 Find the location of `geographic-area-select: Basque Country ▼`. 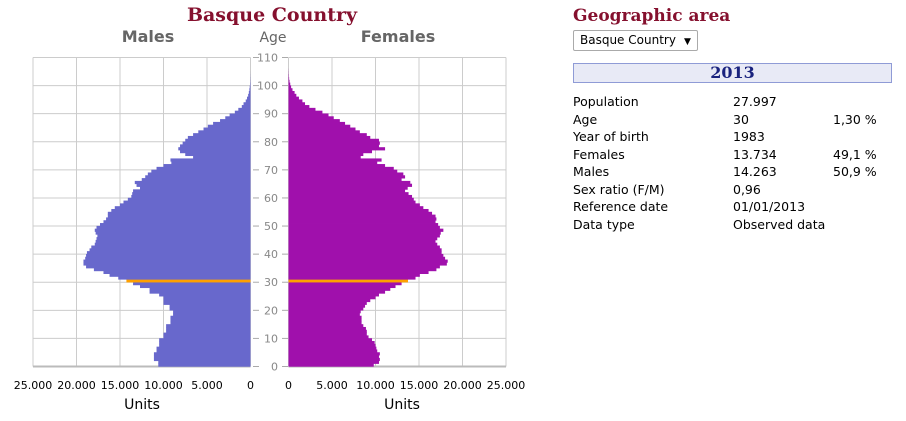

geographic-area-select: Basque Country ▼ is located at coordinates (635, 40).